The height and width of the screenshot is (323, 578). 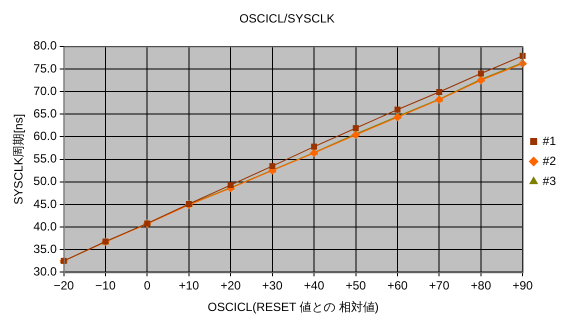 What do you see at coordinates (397, 285) in the screenshot?
I see `x-tick-label: +60` at bounding box center [397, 285].